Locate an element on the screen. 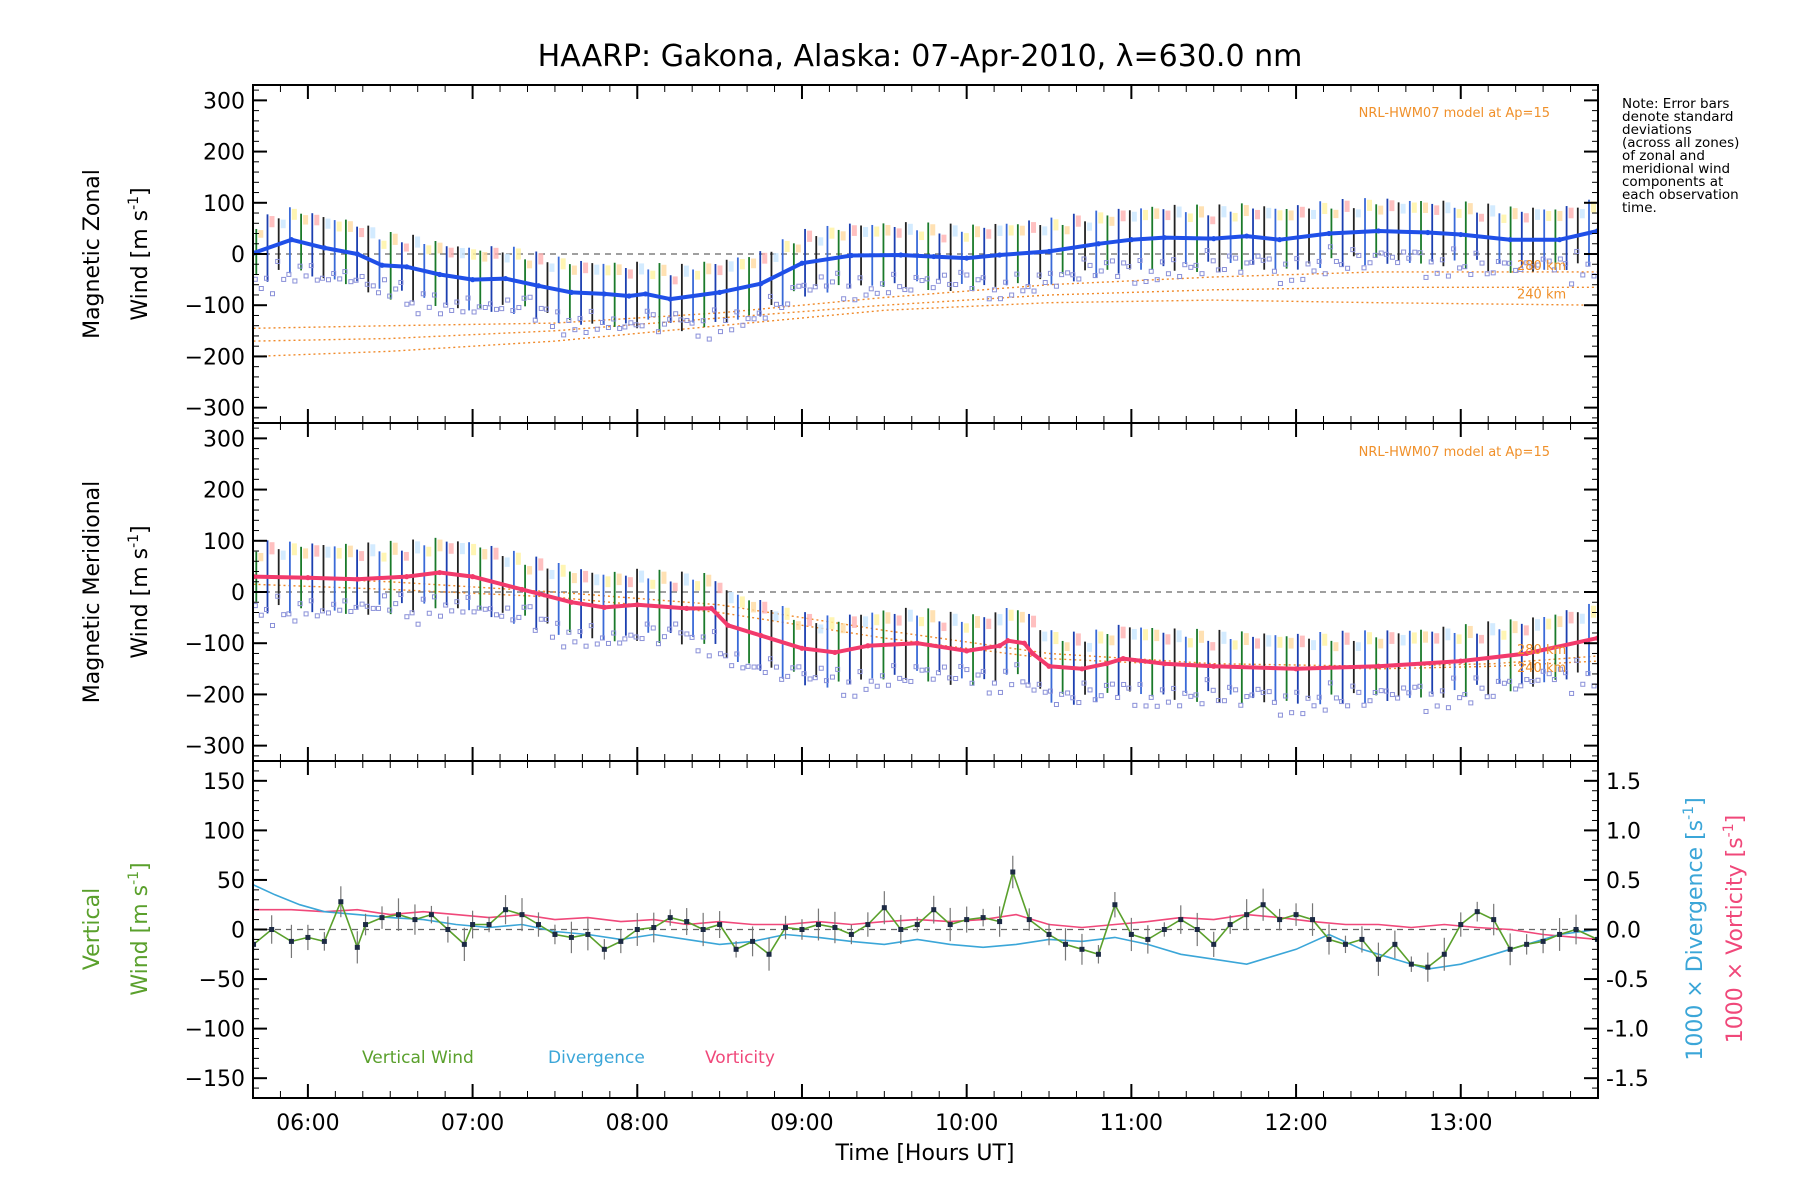  note-line: meridional wind is located at coordinates (1676, 169).